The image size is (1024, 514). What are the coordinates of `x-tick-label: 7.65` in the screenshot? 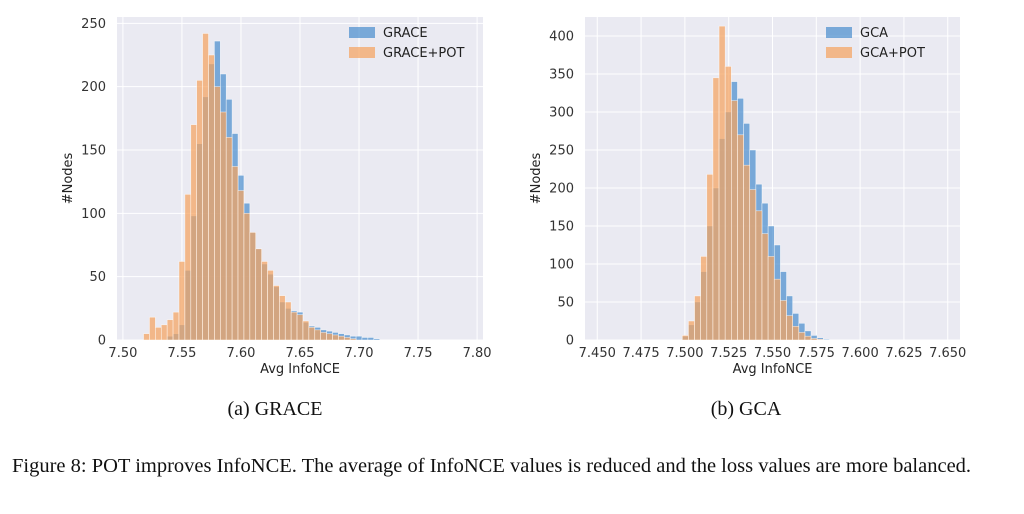 It's located at (300, 353).